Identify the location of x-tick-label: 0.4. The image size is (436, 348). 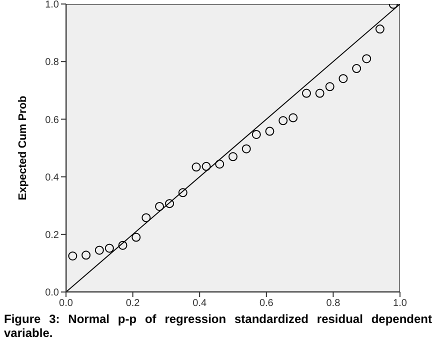
(199, 304).